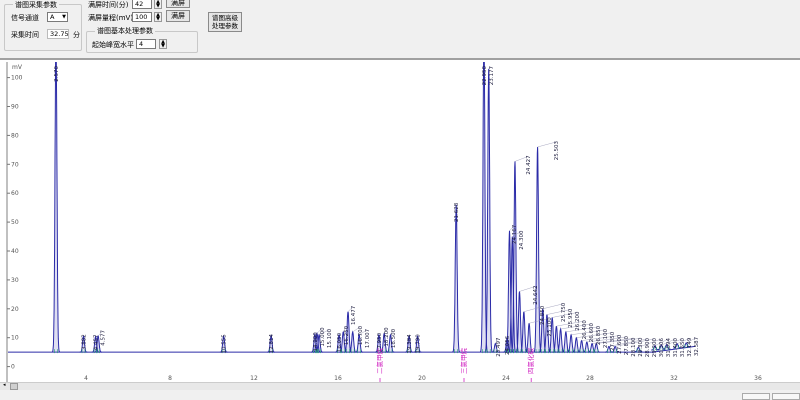 The width and height of the screenshot is (800, 400). I want to click on fullscreen-time-field: 42, so click(142, 4).